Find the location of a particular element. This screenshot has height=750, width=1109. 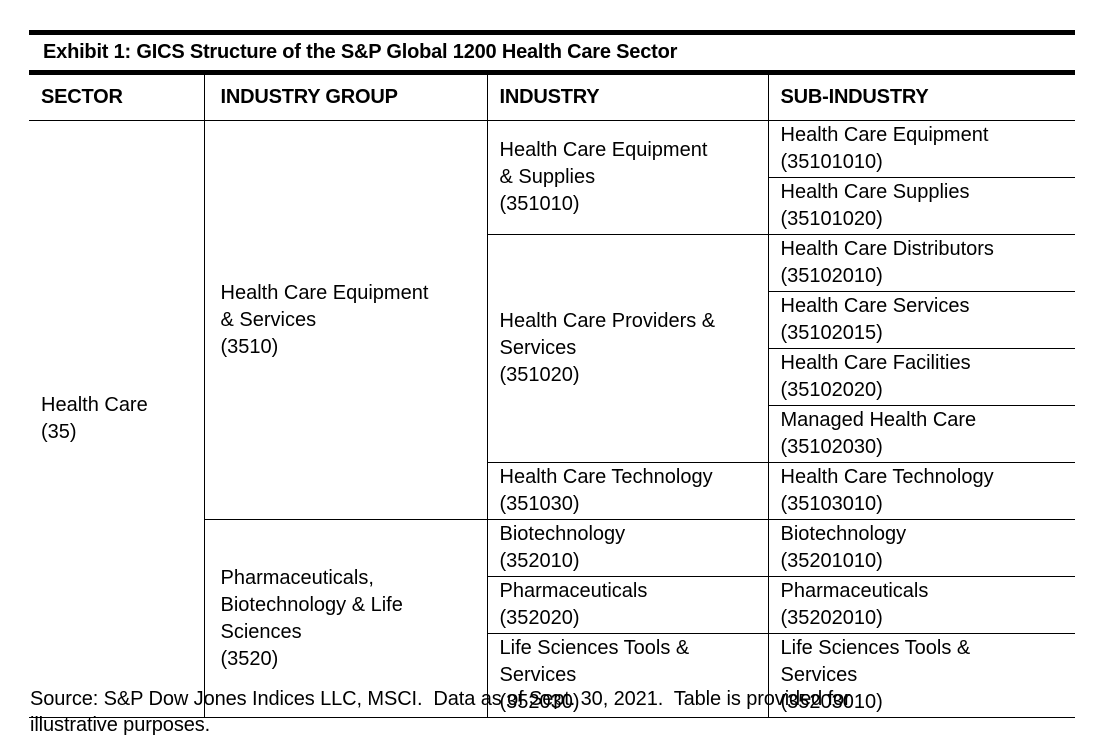

sub-industry-cell: Health Care Equipment (35101010) is located at coordinates (921, 149).